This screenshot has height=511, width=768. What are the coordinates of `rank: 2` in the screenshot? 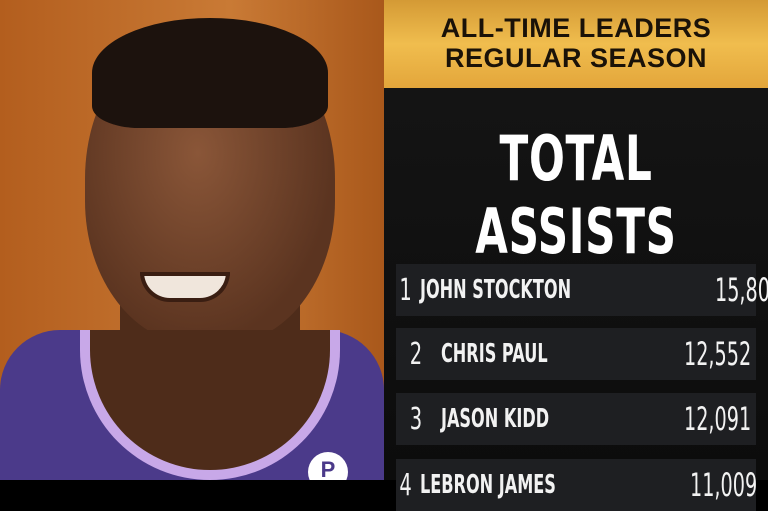 It's located at (416, 354).